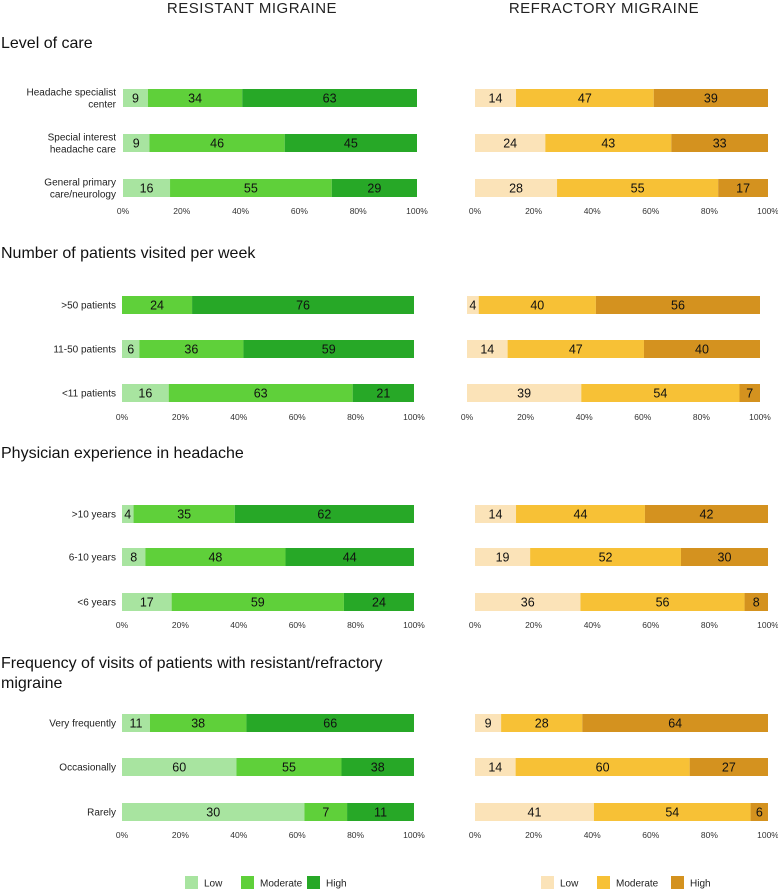 This screenshot has height=891, width=778. I want to click on refractory-data-label-1-2-moderate: 54, so click(660, 394).